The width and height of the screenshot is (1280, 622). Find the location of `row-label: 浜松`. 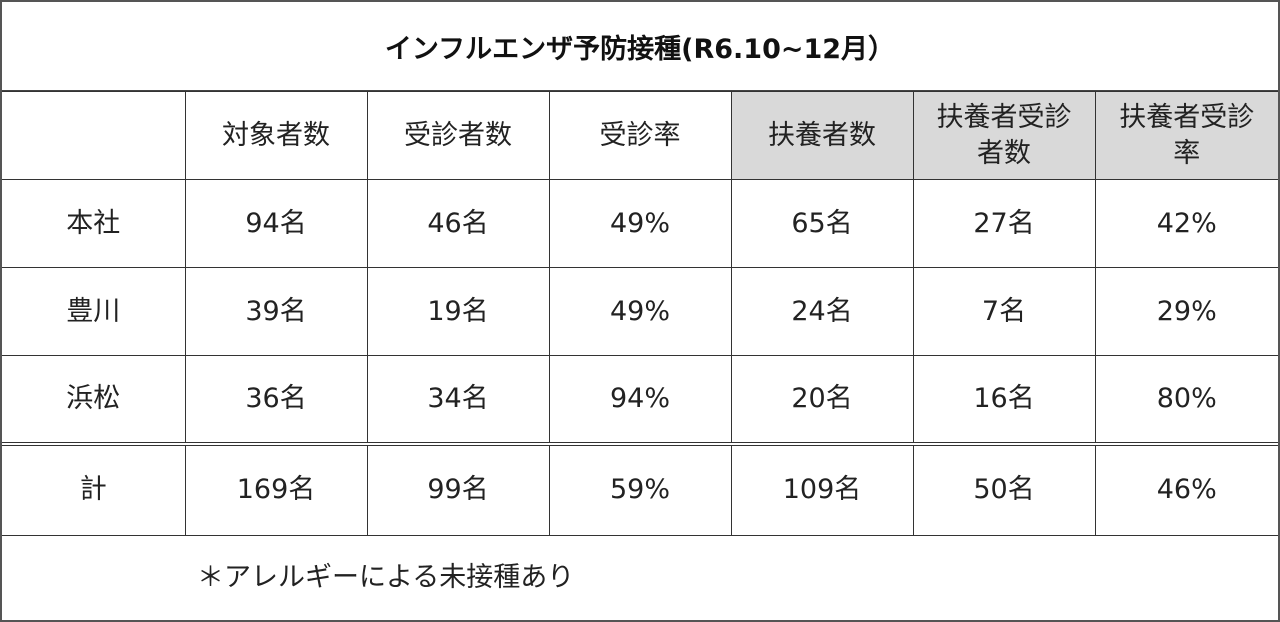

row-label: 浜松 is located at coordinates (94, 399).